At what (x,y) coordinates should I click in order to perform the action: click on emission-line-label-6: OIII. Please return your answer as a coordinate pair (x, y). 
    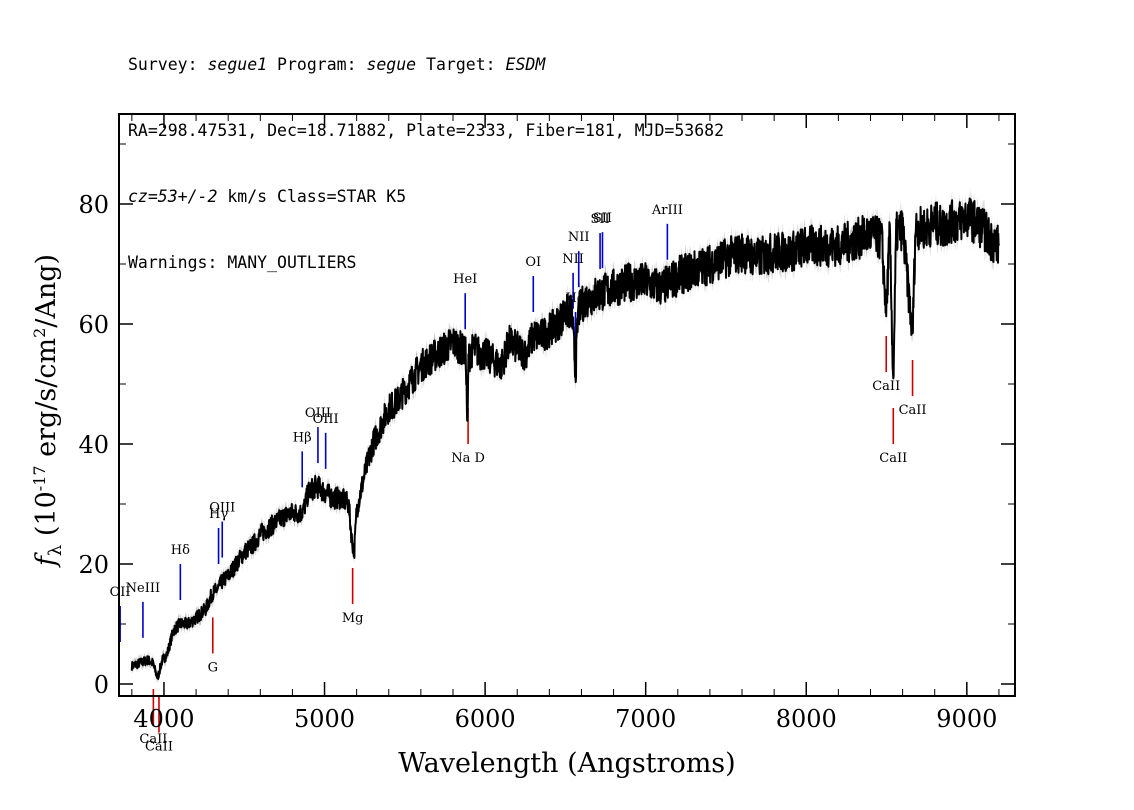
    Looking at the image, I should click on (318, 413).